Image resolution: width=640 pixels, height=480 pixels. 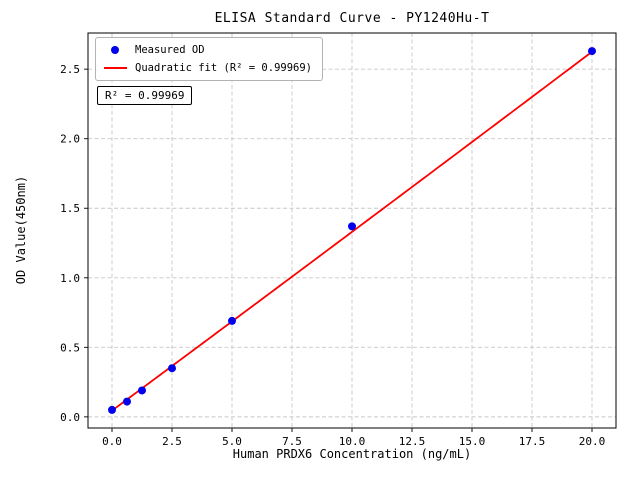 I want to click on legend-marker-quadratic-fit-icon, so click(x=115, y=68).